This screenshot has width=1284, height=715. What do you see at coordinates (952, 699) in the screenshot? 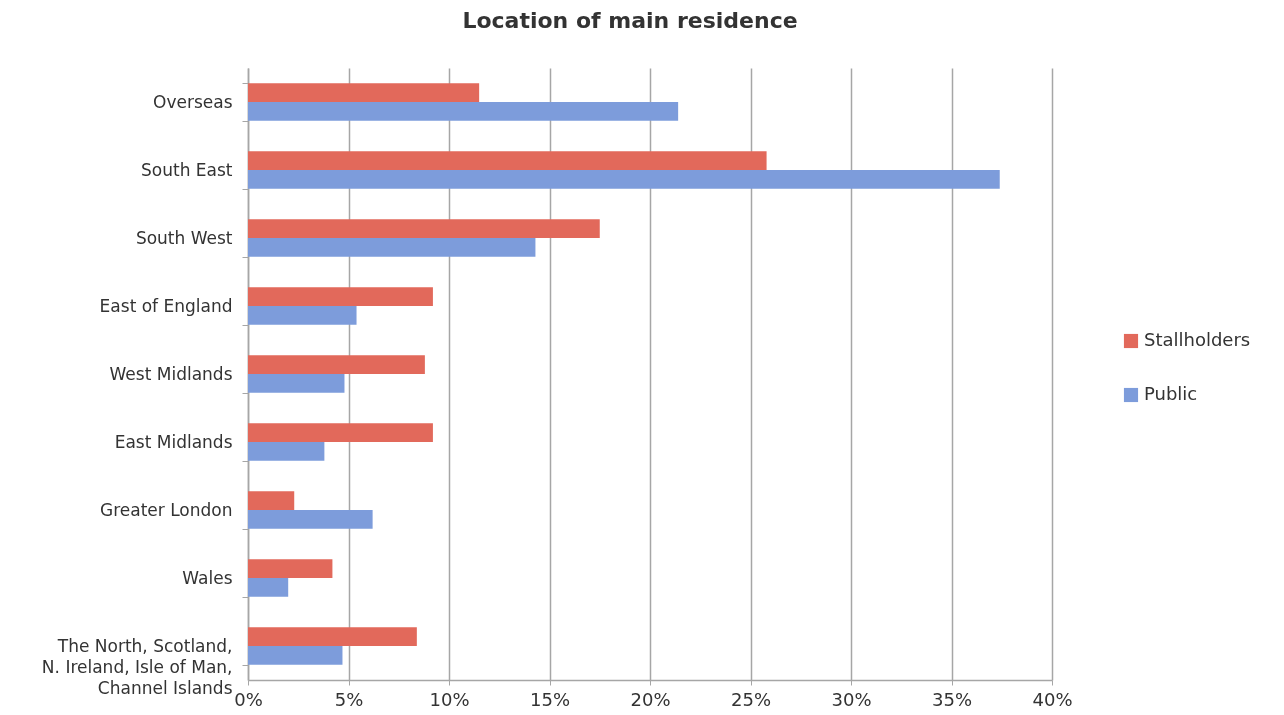
I see `x-tick-label: 35%` at bounding box center [952, 699].